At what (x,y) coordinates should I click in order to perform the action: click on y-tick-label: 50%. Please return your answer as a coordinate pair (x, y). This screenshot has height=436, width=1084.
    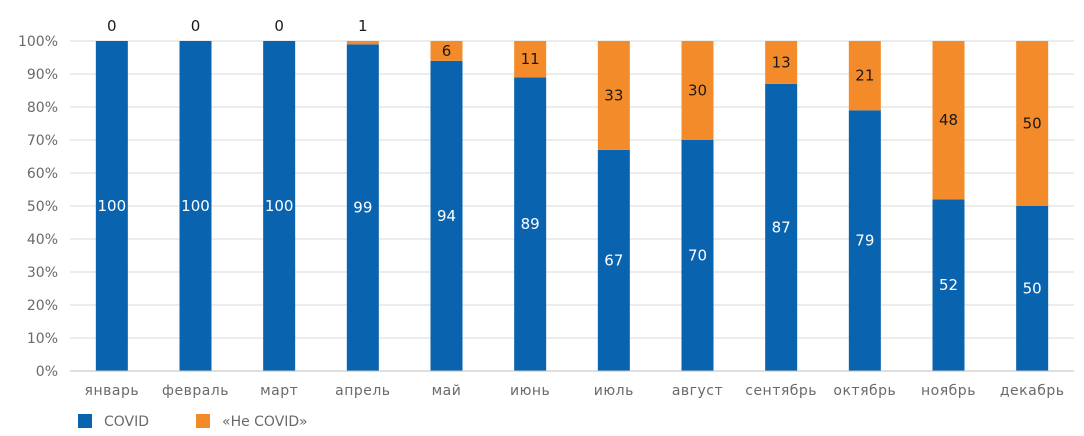
    Looking at the image, I should click on (42, 207).